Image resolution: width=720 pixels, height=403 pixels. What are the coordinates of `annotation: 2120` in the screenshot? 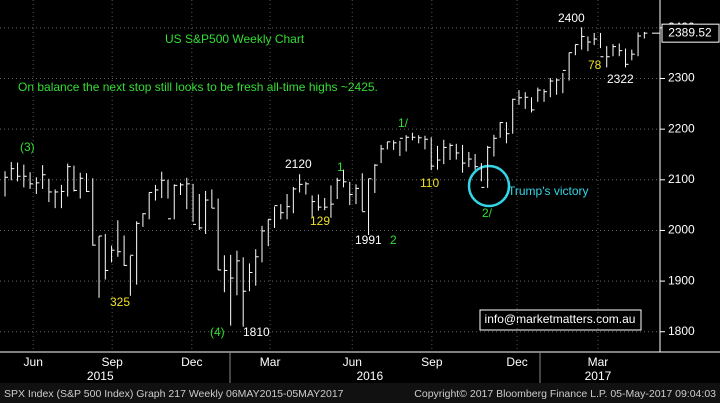 It's located at (298, 164).